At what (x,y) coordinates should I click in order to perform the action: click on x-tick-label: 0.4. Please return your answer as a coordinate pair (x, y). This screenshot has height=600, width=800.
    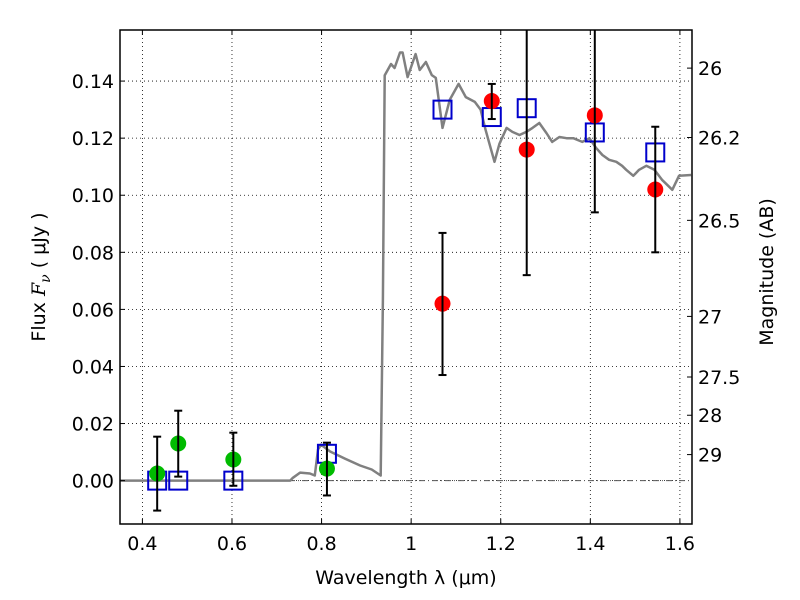
    Looking at the image, I should click on (142, 544).